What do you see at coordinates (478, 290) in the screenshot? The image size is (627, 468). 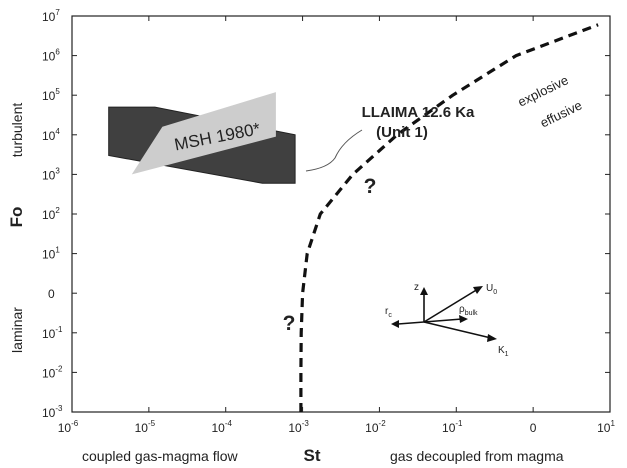 I see `vector-u0-arrowhead` at bounding box center [478, 290].